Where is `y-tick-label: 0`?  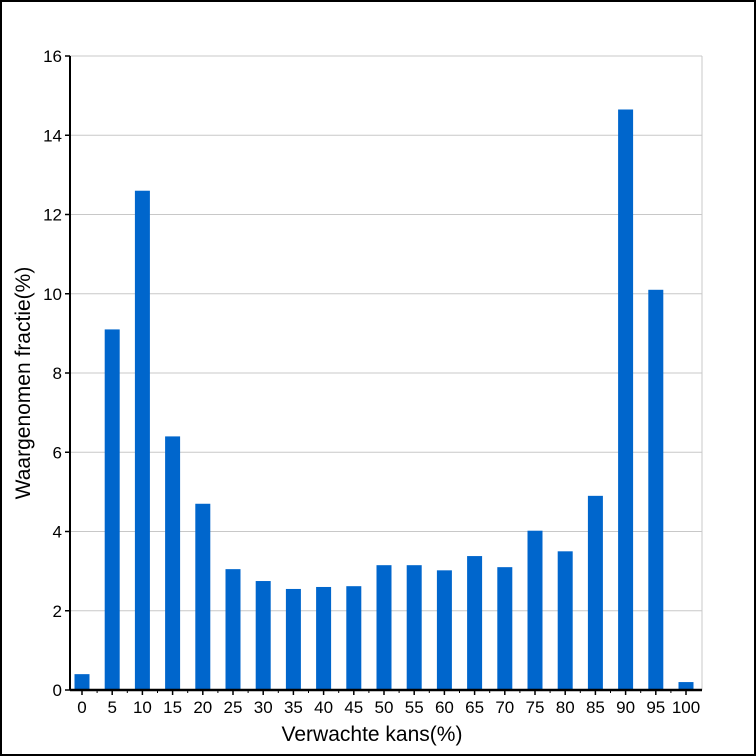 y-tick-label: 0 is located at coordinates (57, 690).